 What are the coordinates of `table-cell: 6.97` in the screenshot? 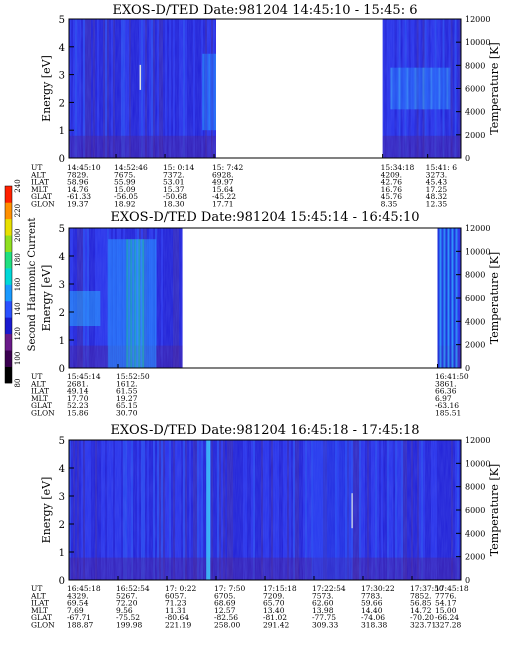 It's located at (443, 398).